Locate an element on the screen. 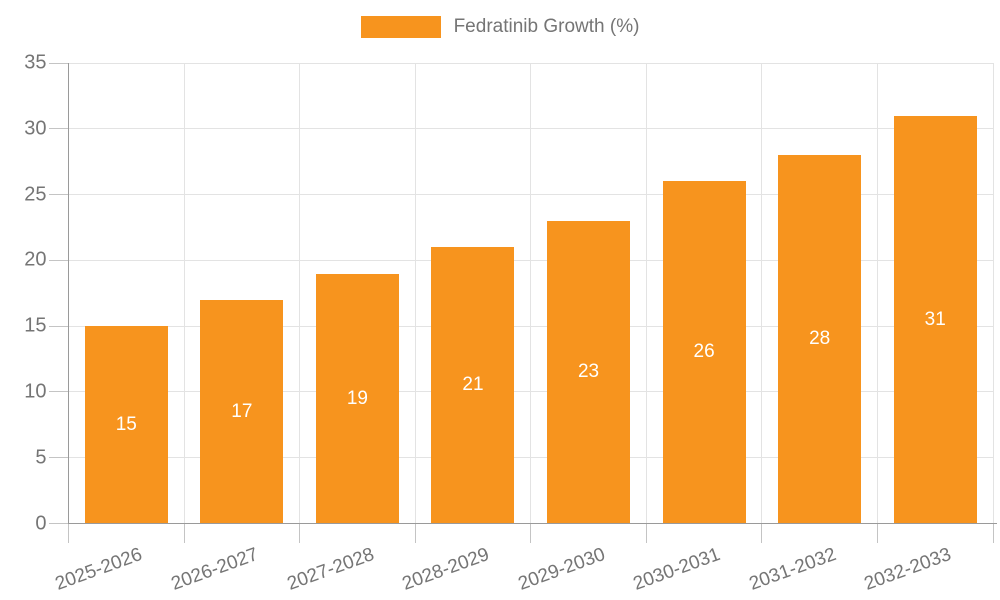 The image size is (1000, 600). legend-swatch is located at coordinates (400, 27).